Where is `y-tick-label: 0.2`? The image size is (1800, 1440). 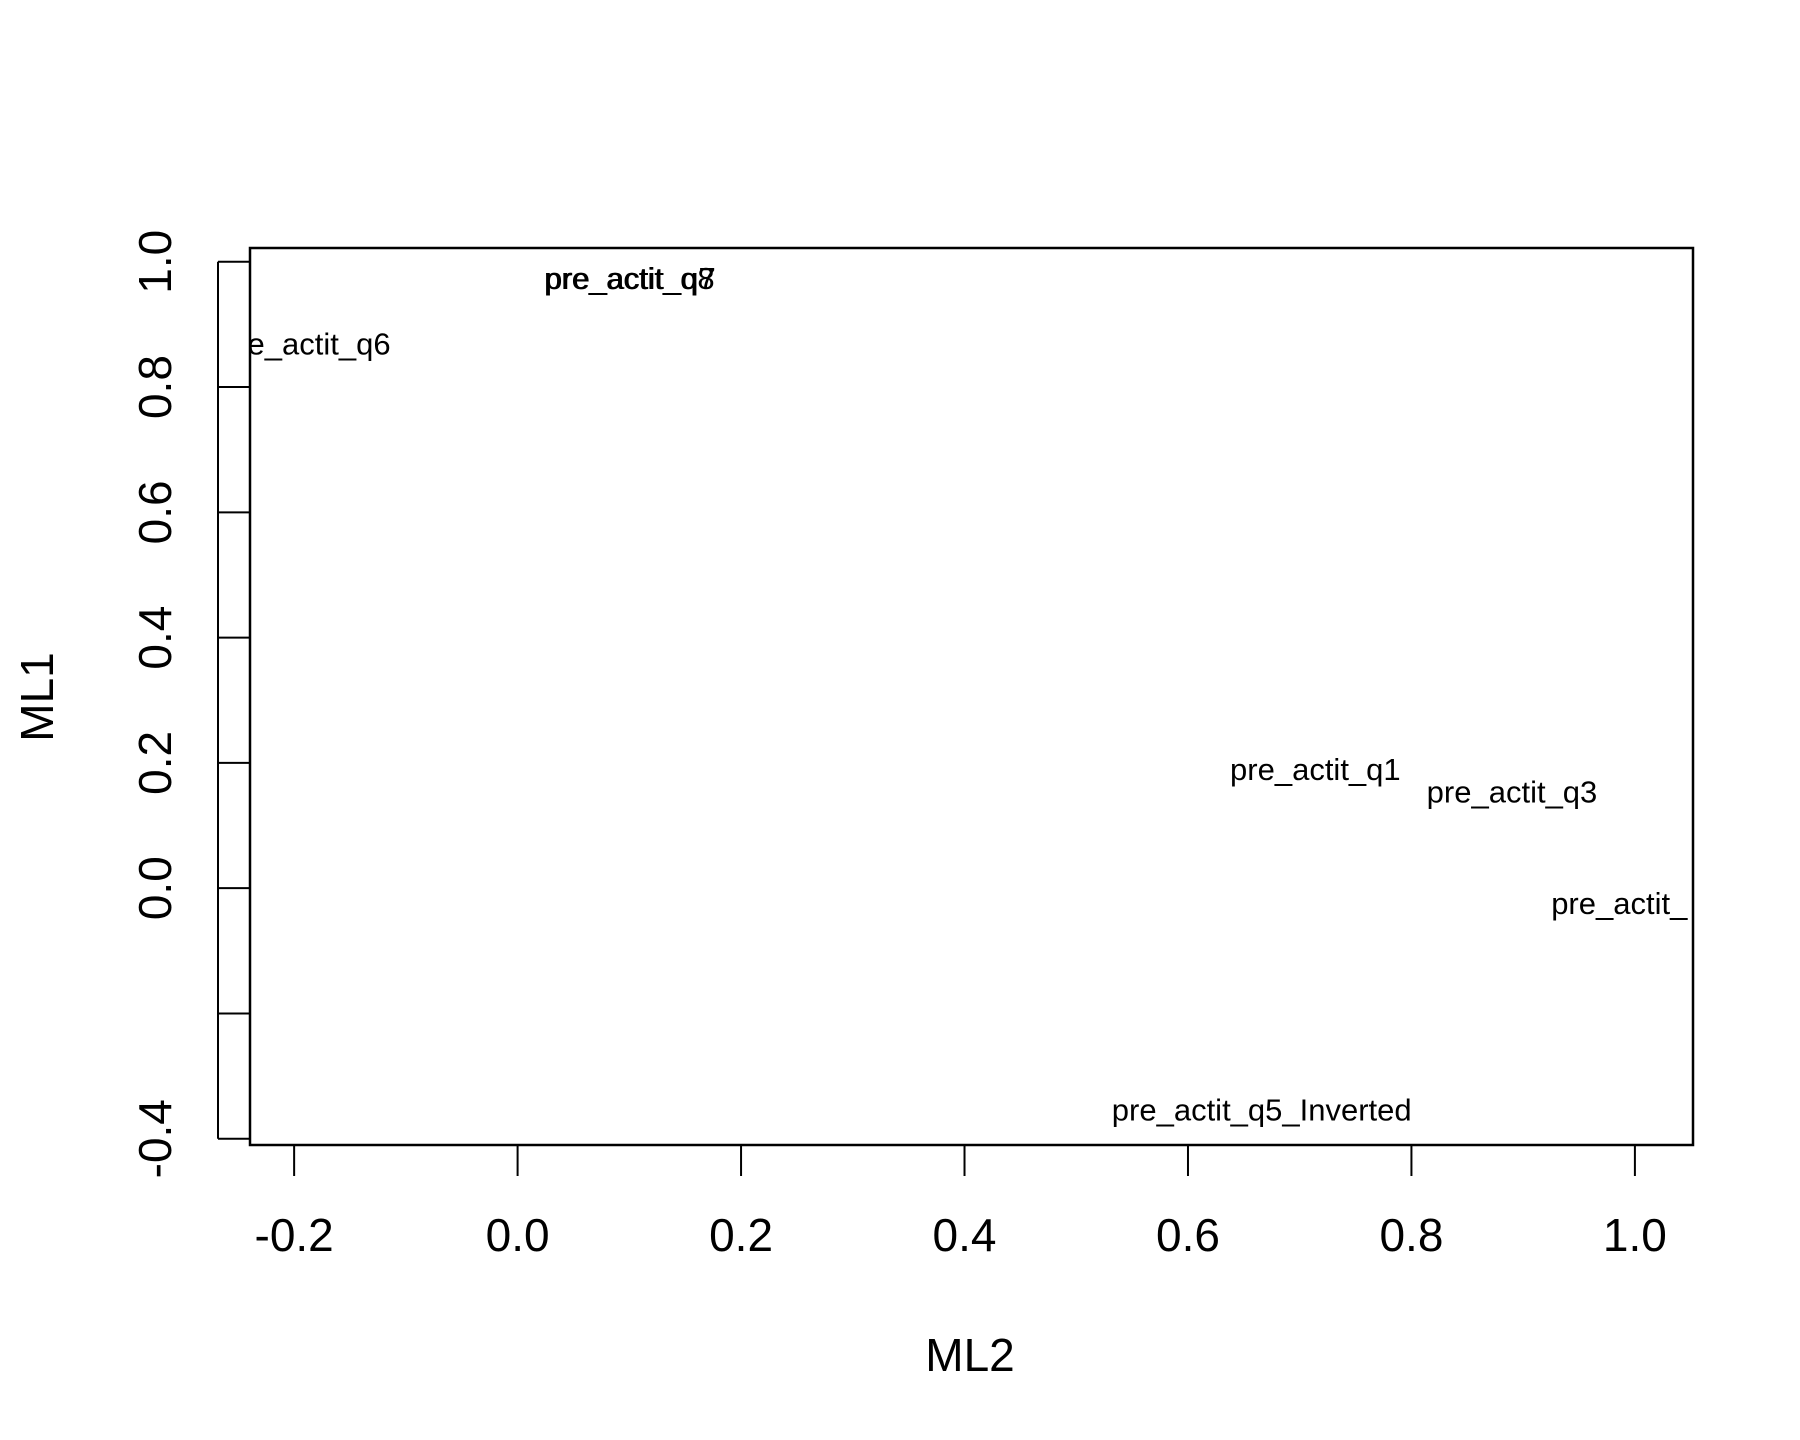 y-tick-label: 0.2 is located at coordinates (155, 763).